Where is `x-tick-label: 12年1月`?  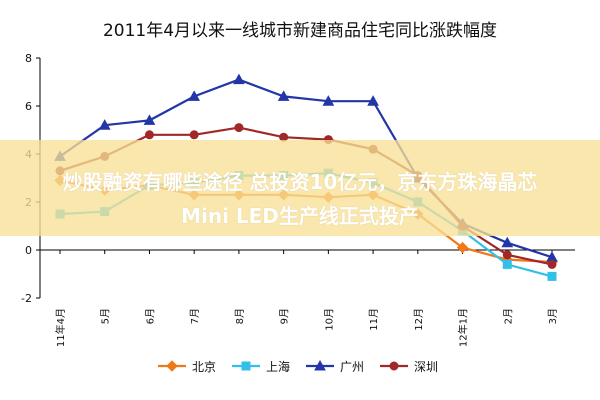
x-tick-label: 12年1月 is located at coordinates (463, 327).